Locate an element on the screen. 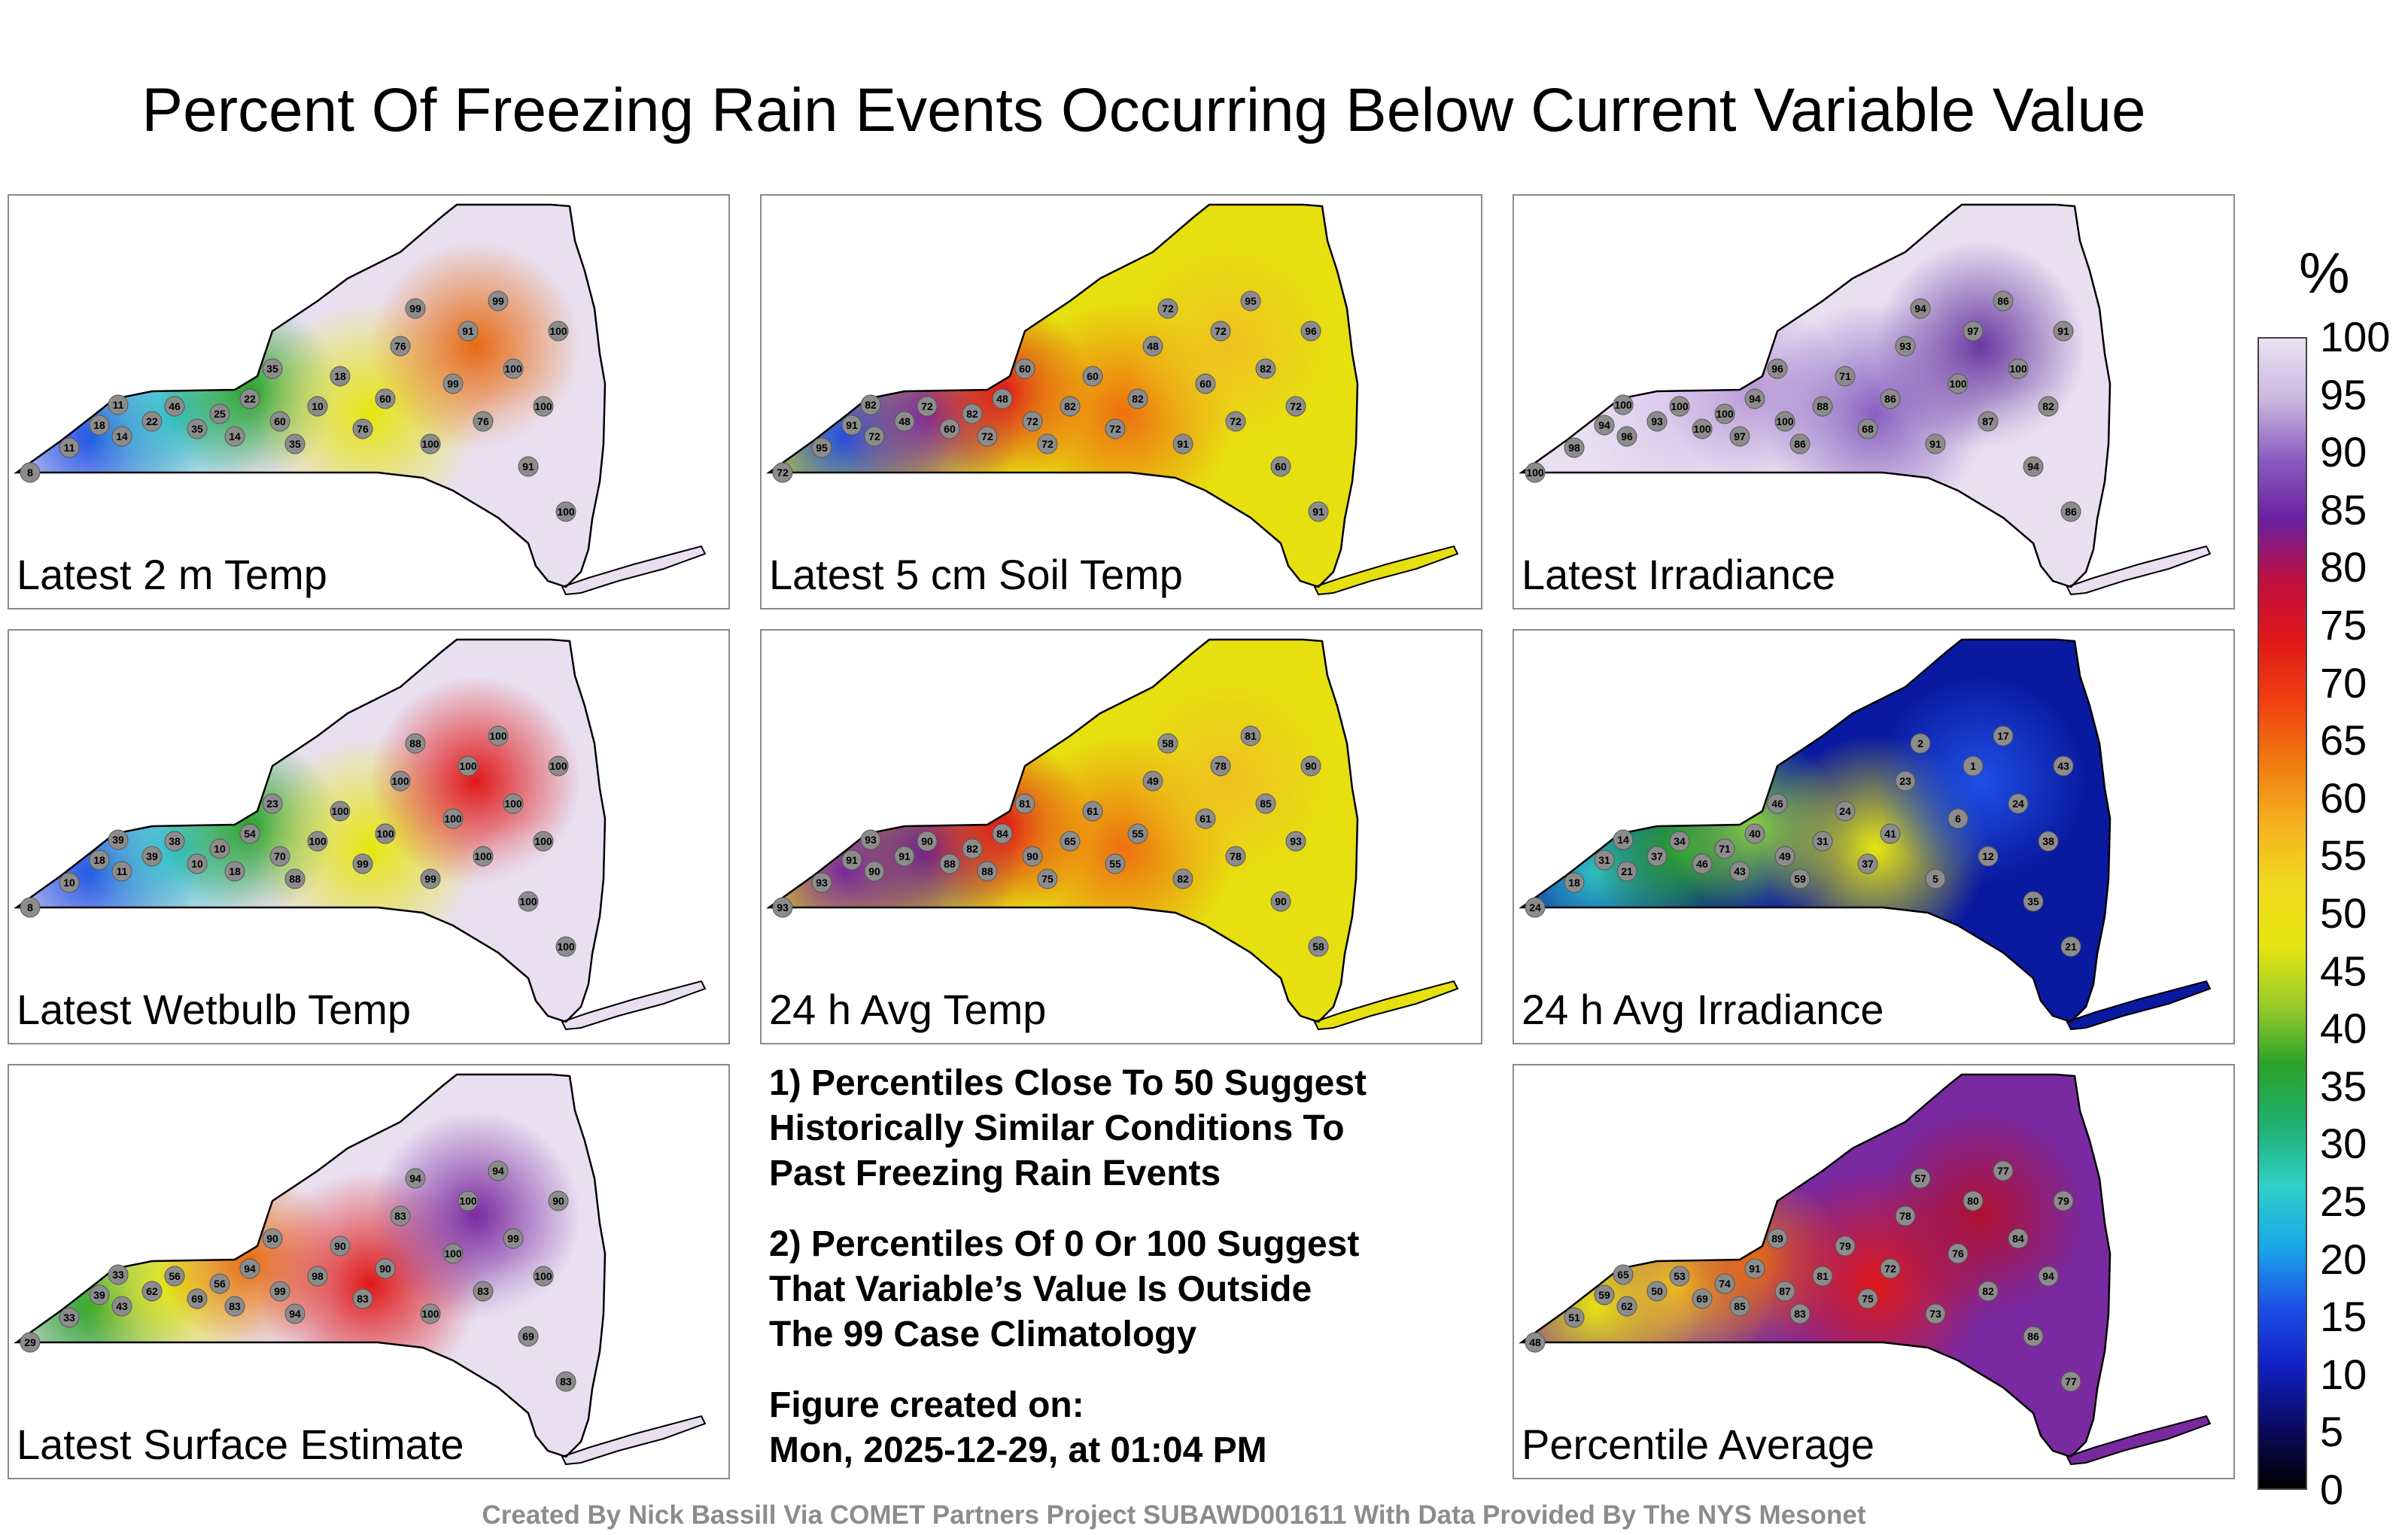  station-value: 41 is located at coordinates (1890, 834).